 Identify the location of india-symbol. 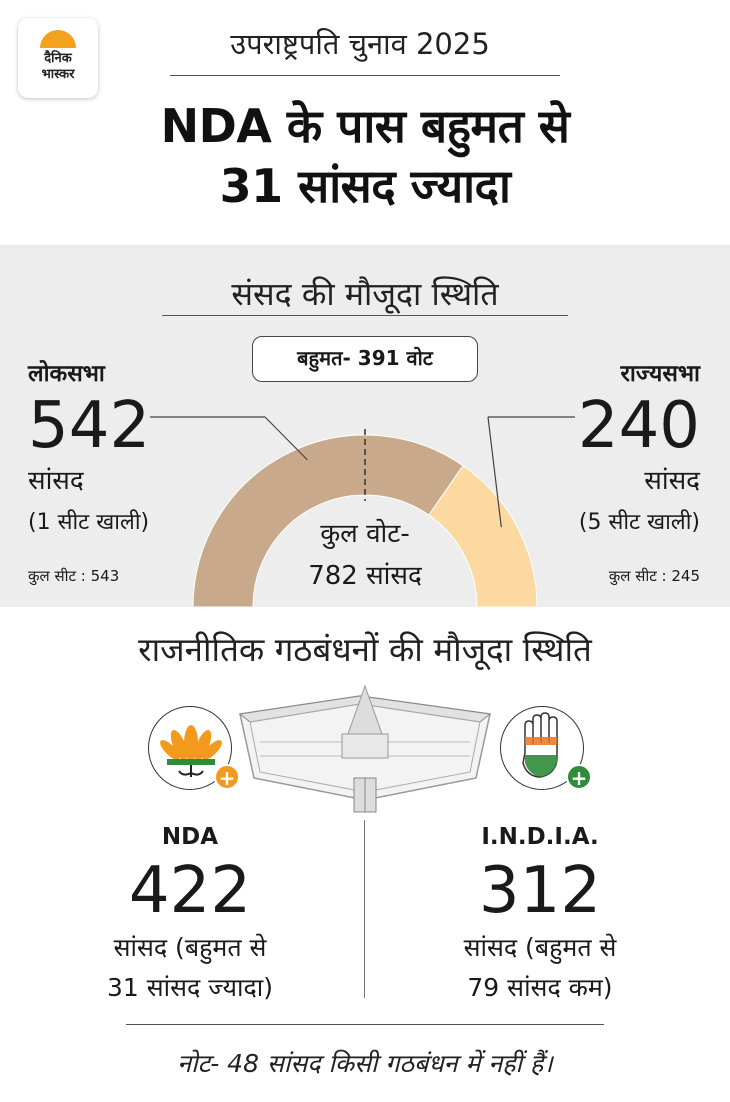
(542, 748).